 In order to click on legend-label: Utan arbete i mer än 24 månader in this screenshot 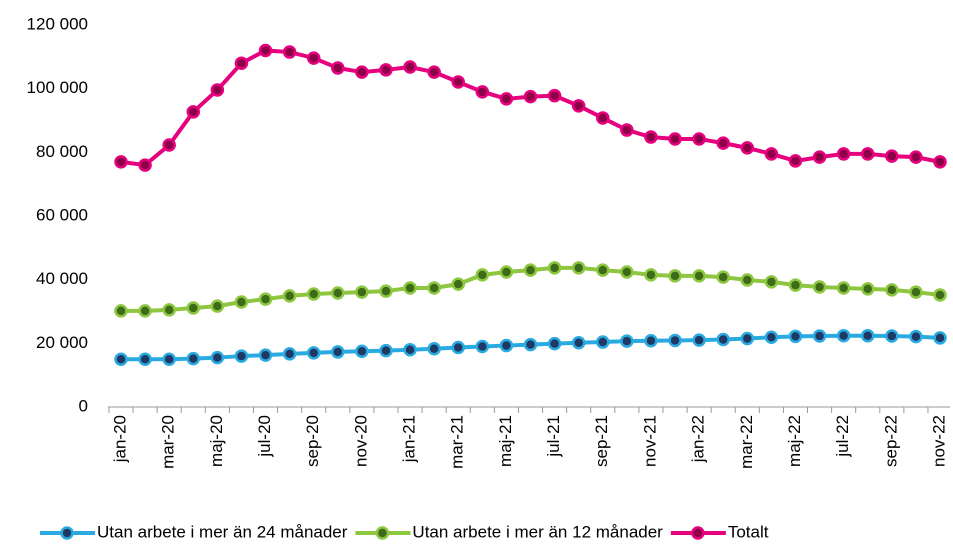, I will do `click(222, 531)`.